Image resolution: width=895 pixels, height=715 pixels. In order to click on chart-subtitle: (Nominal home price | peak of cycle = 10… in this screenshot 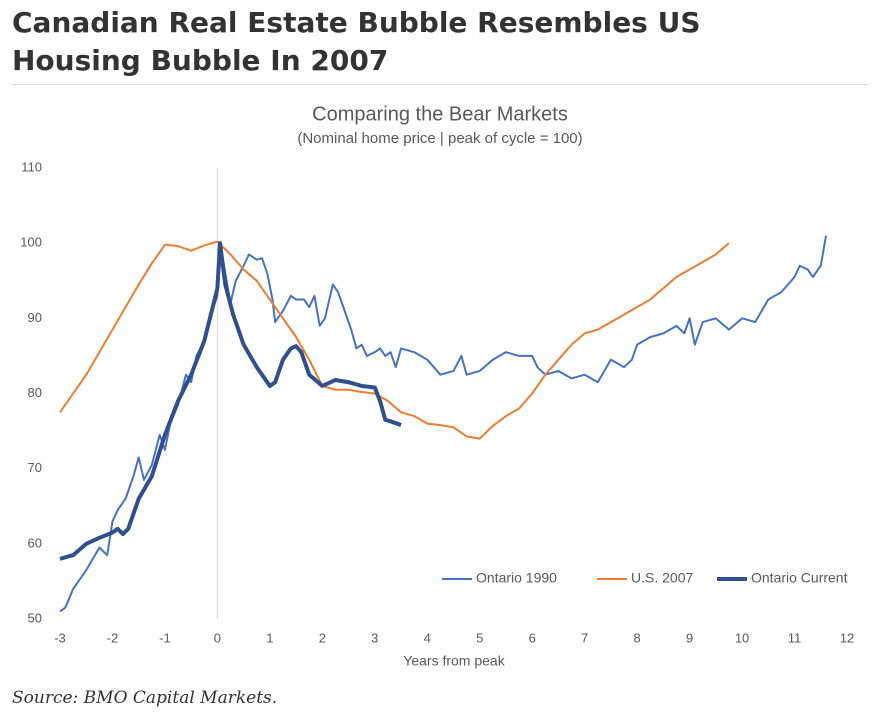, I will do `click(439, 138)`.